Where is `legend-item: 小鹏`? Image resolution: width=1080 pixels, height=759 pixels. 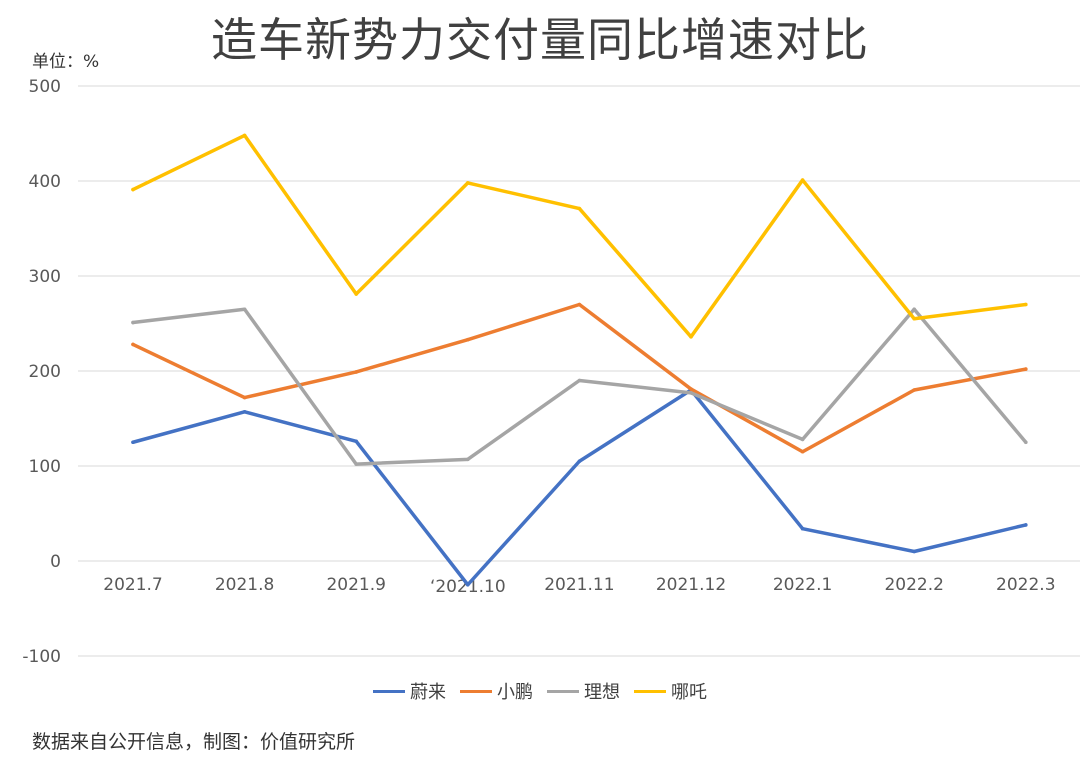
legend-item: 小鹏 is located at coordinates (496, 691).